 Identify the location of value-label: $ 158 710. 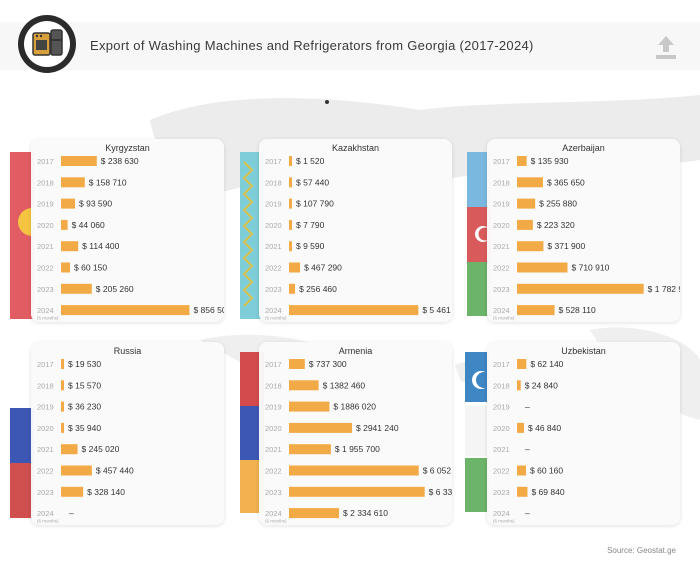
(108, 182).